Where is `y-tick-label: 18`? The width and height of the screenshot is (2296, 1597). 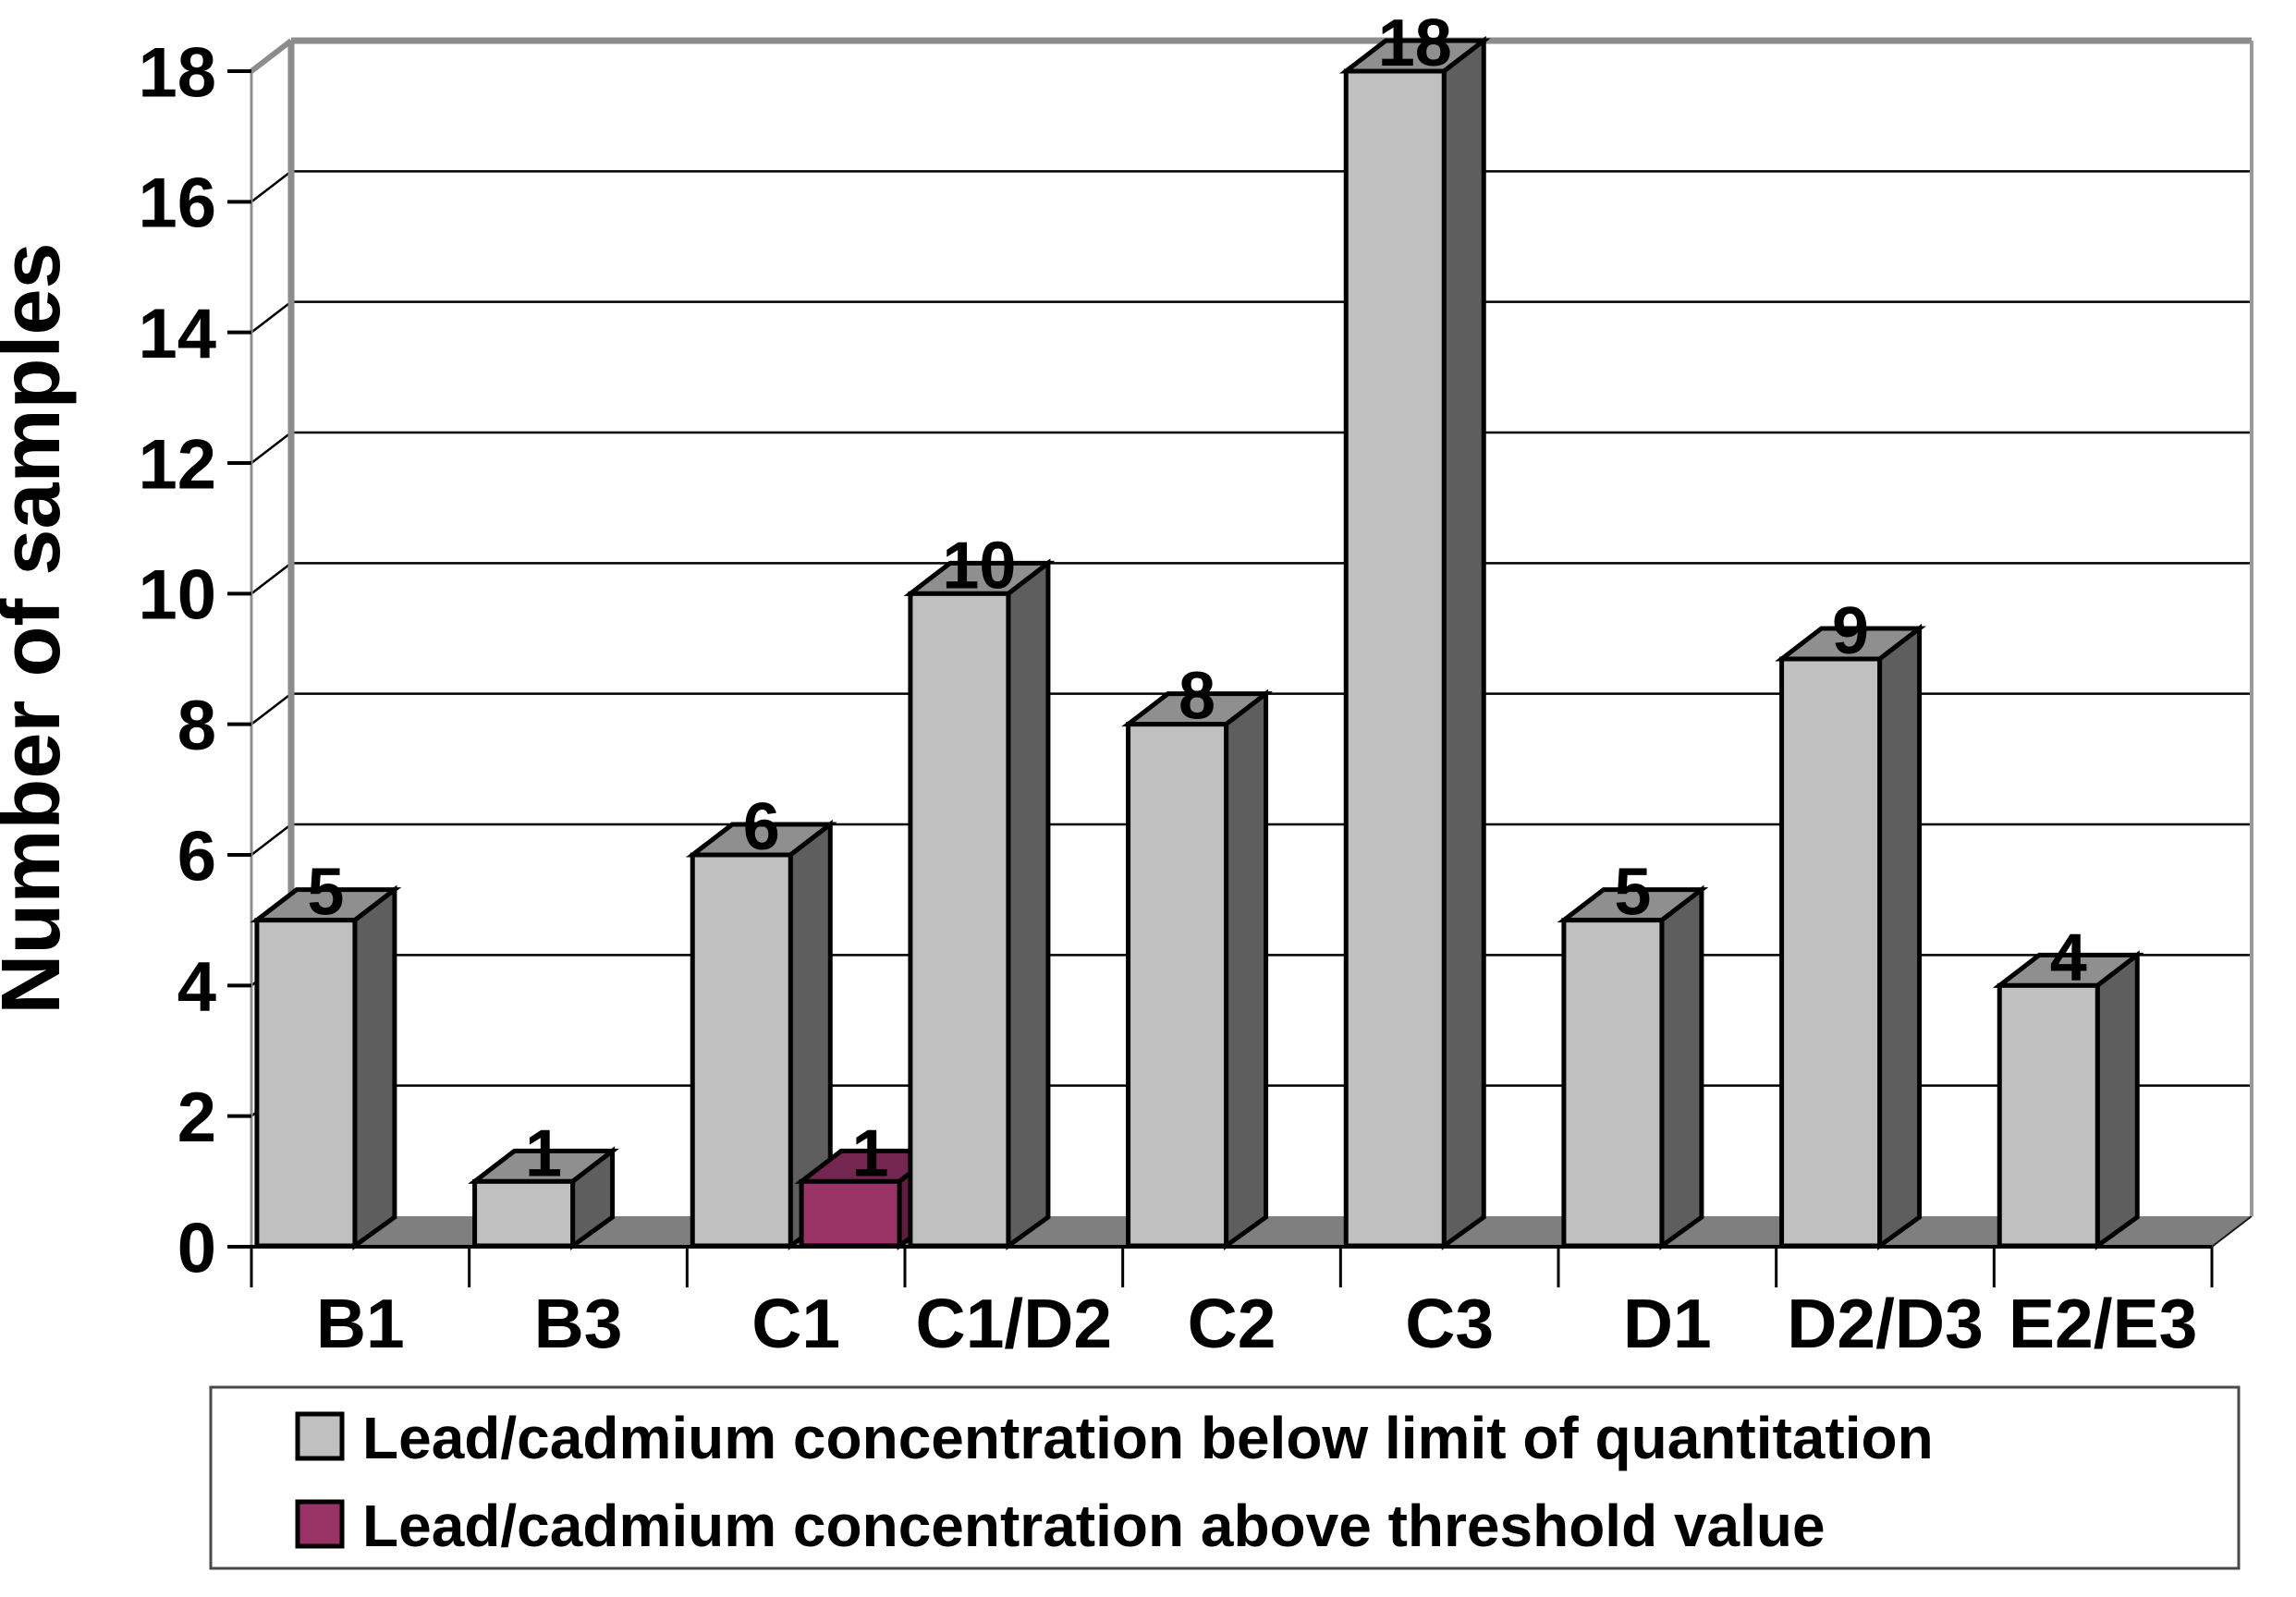 y-tick-label: 18 is located at coordinates (177, 72).